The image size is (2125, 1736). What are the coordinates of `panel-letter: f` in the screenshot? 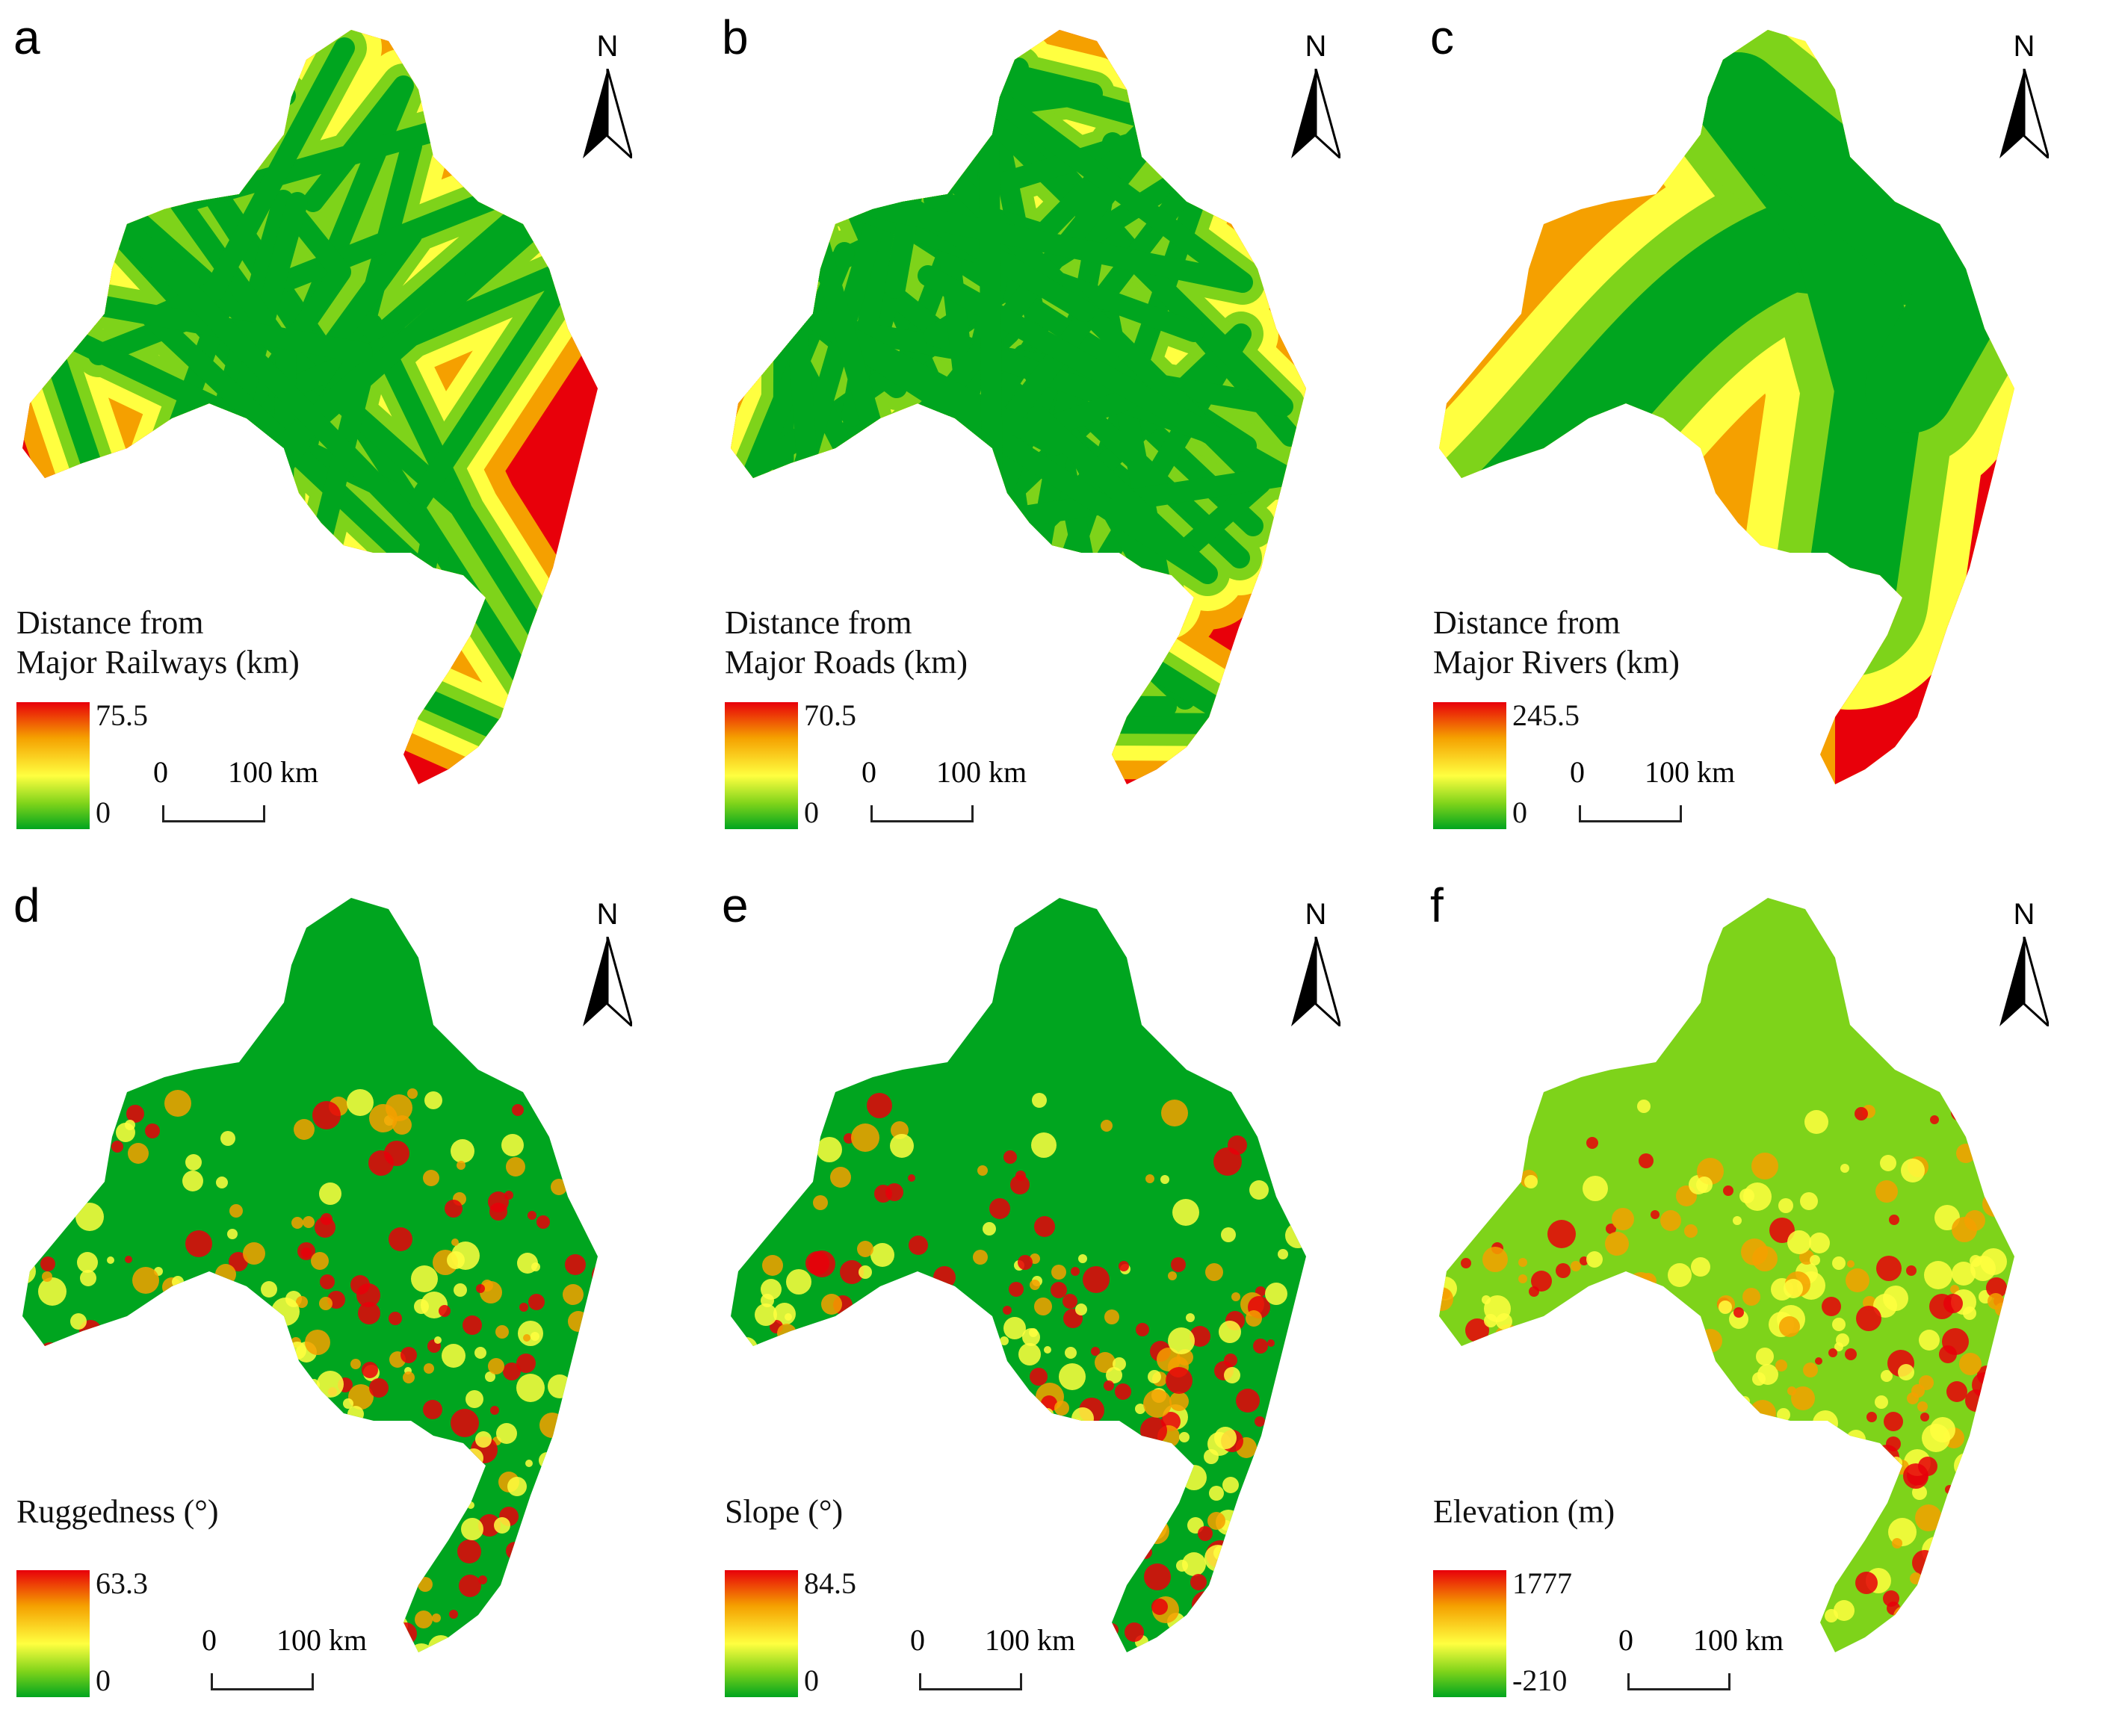 It's located at (1437, 905).